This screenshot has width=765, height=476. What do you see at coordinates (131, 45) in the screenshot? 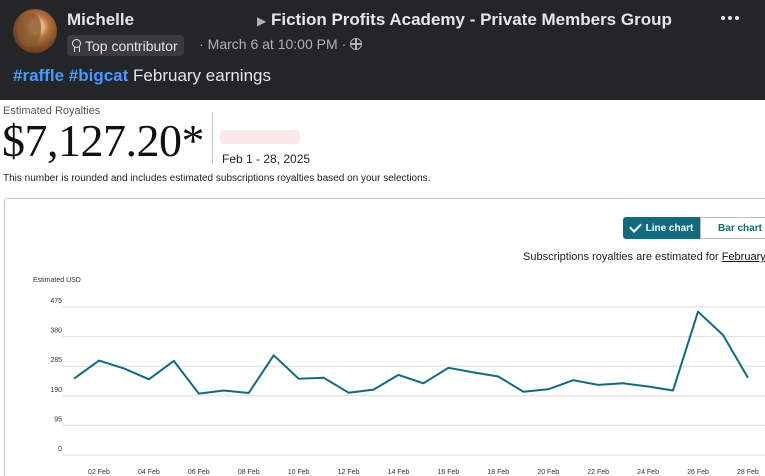
I see `badge-label: Top contributor` at bounding box center [131, 45].